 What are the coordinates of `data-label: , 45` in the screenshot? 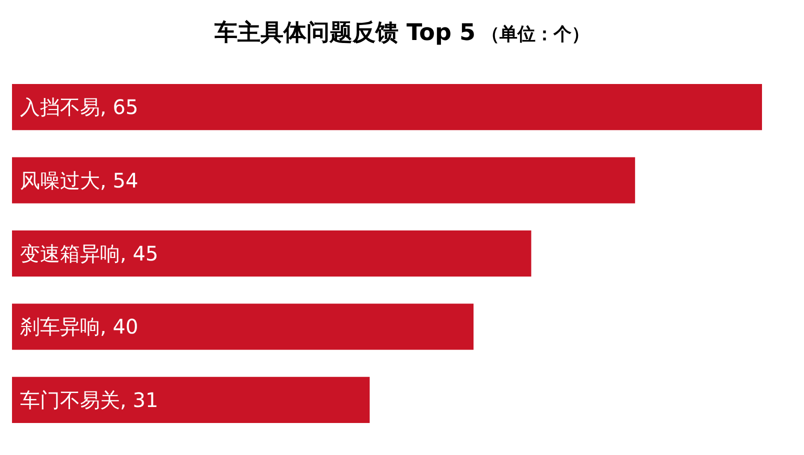 It's located at (139, 254).